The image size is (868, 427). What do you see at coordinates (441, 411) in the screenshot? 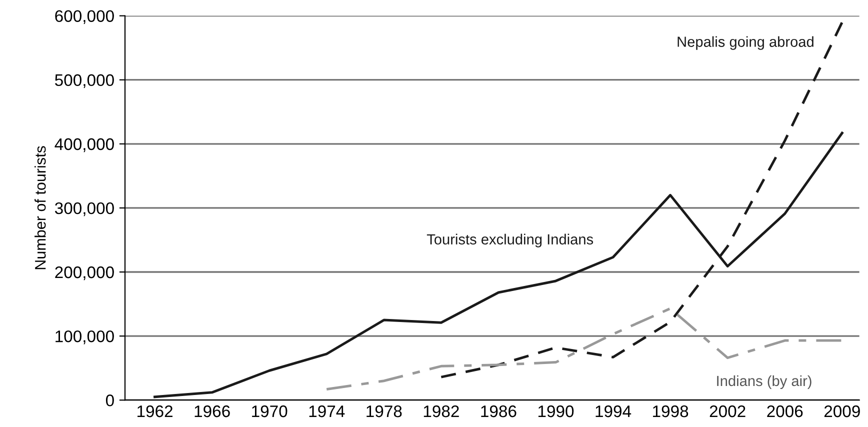
I see `x-tick-label: 1982` at bounding box center [441, 411].